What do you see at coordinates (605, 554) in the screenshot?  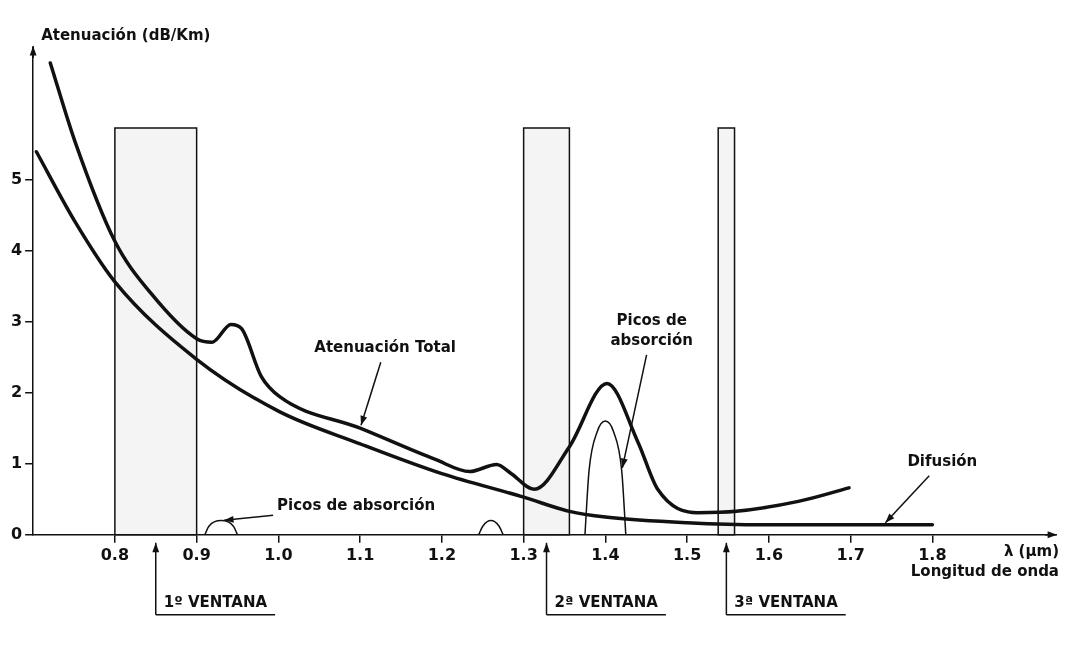 I see `x-tick-label: 1.4` at bounding box center [605, 554].